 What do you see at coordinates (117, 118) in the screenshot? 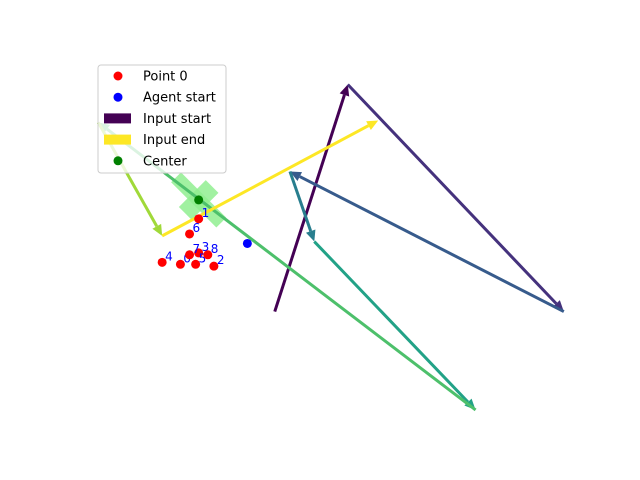
I see `legend-marker-input-start` at bounding box center [117, 118].